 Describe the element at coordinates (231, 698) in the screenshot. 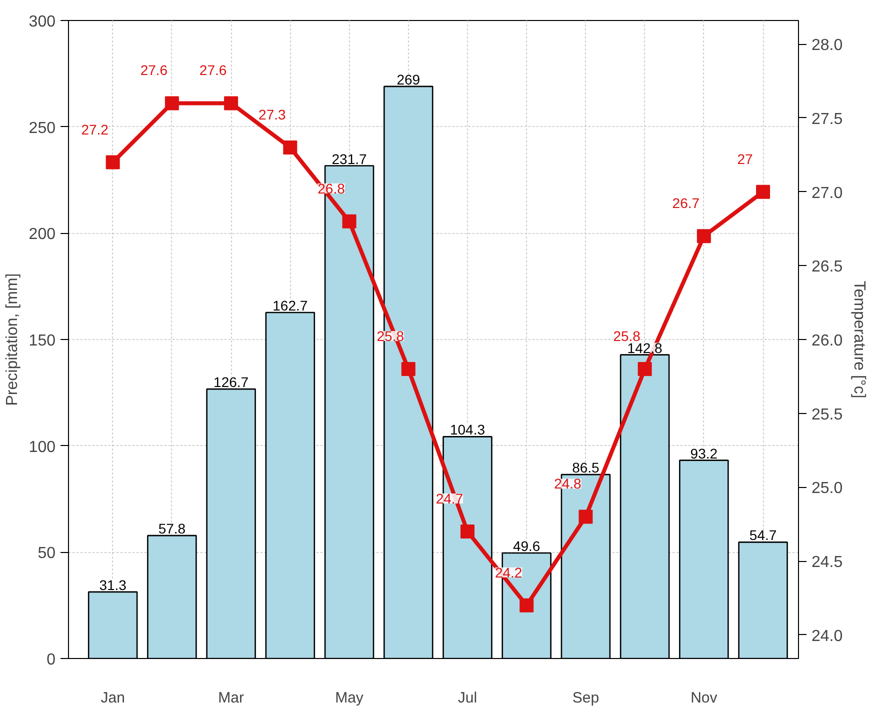

I see `x-tick-label: Mar` at that location.